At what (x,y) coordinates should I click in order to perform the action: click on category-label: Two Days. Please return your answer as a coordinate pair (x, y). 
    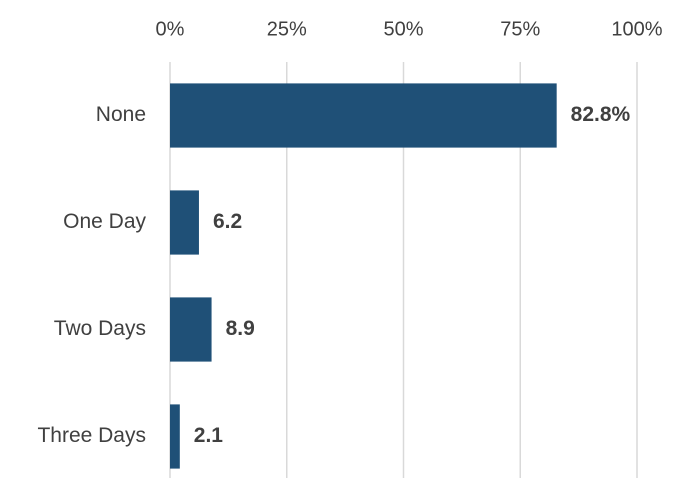
    Looking at the image, I should click on (100, 328).